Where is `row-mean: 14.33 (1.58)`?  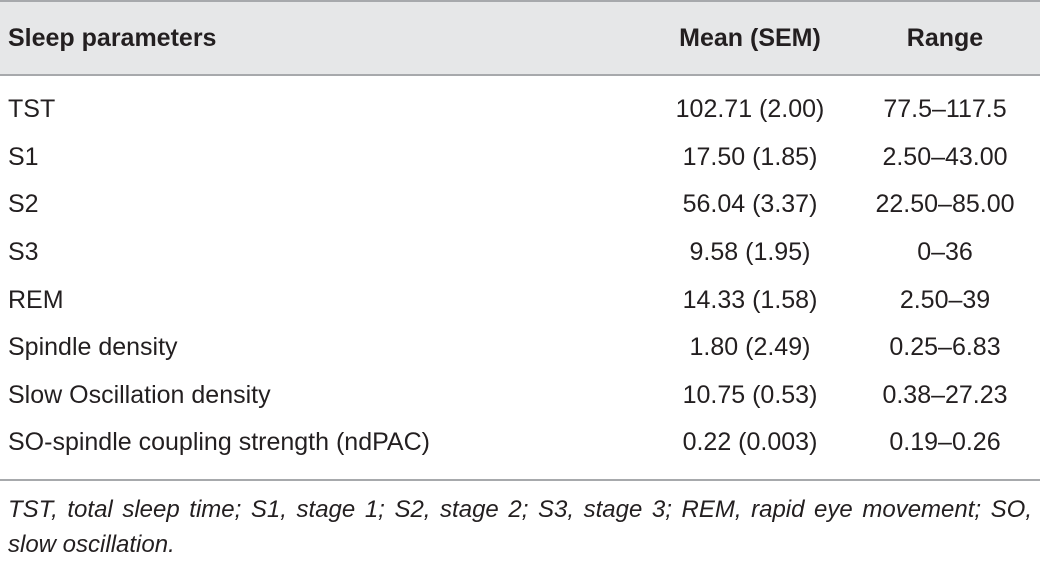
row-mean: 14.33 (1.58) is located at coordinates (750, 299).